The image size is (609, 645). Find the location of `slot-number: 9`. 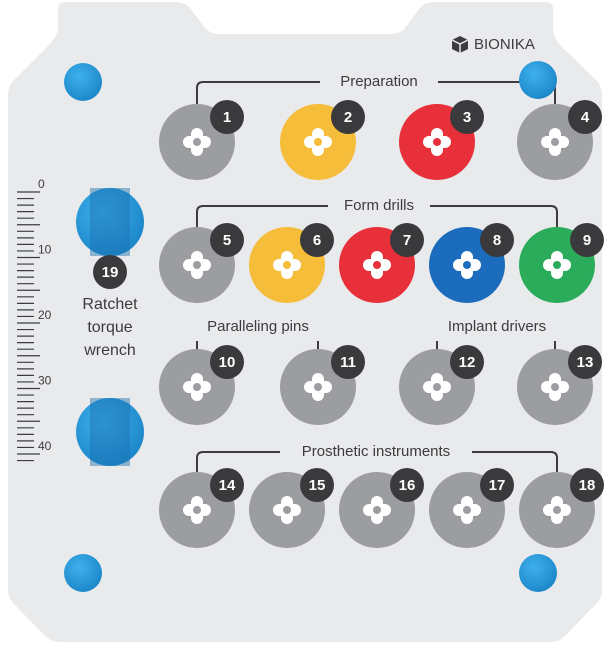

slot-number: 9 is located at coordinates (587, 240).